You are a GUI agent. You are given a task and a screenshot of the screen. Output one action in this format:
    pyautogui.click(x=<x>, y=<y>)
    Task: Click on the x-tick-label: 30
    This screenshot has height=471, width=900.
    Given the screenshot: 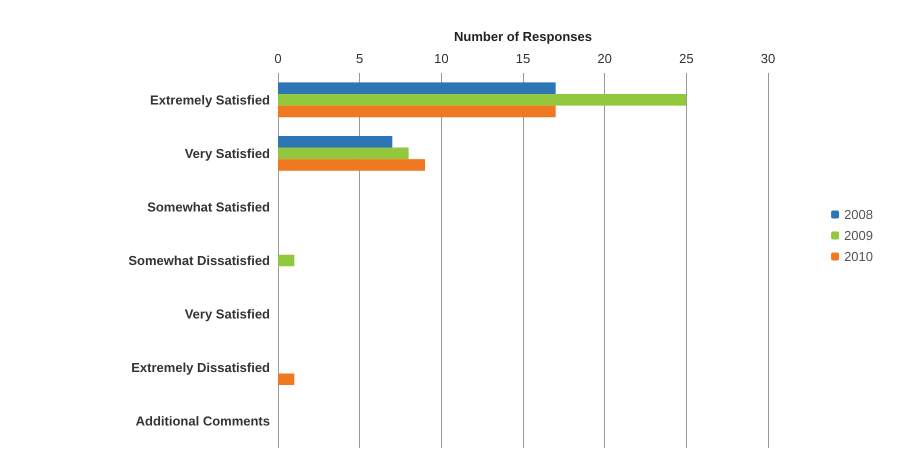 What is the action you would take?
    pyautogui.click(x=768, y=58)
    